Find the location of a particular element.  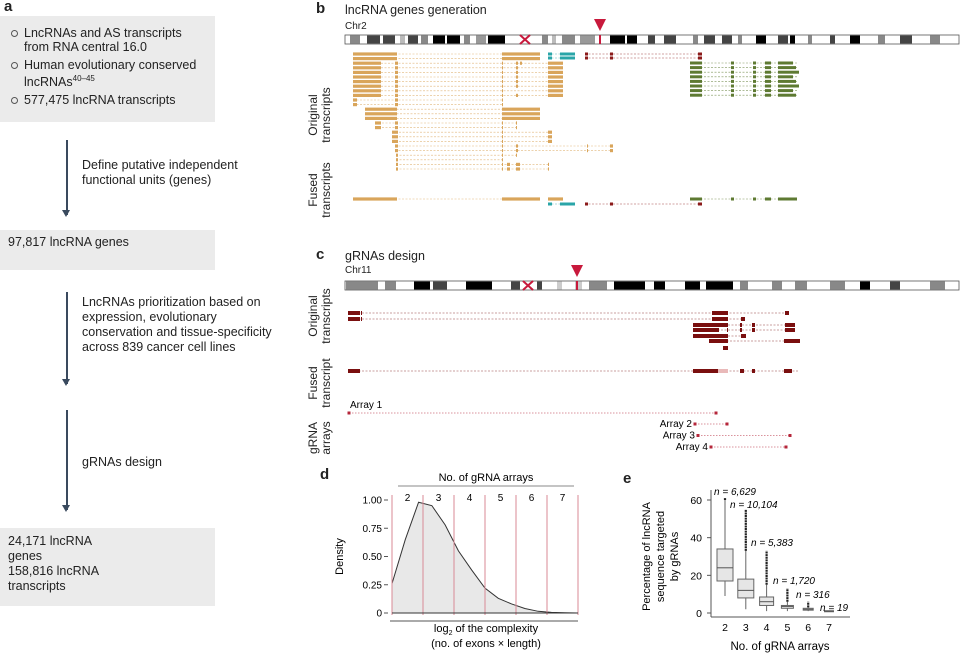

x-tick-label: 5 is located at coordinates (787, 628).